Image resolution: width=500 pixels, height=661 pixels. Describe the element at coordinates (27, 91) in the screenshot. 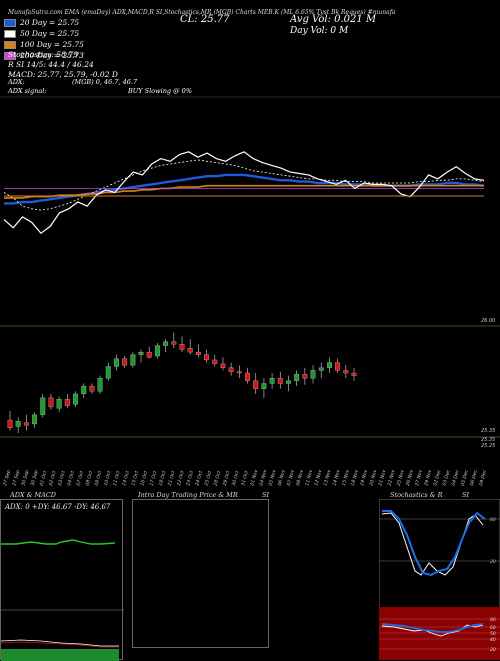

I see `adx-signal-label: ADX signal:` at that location.